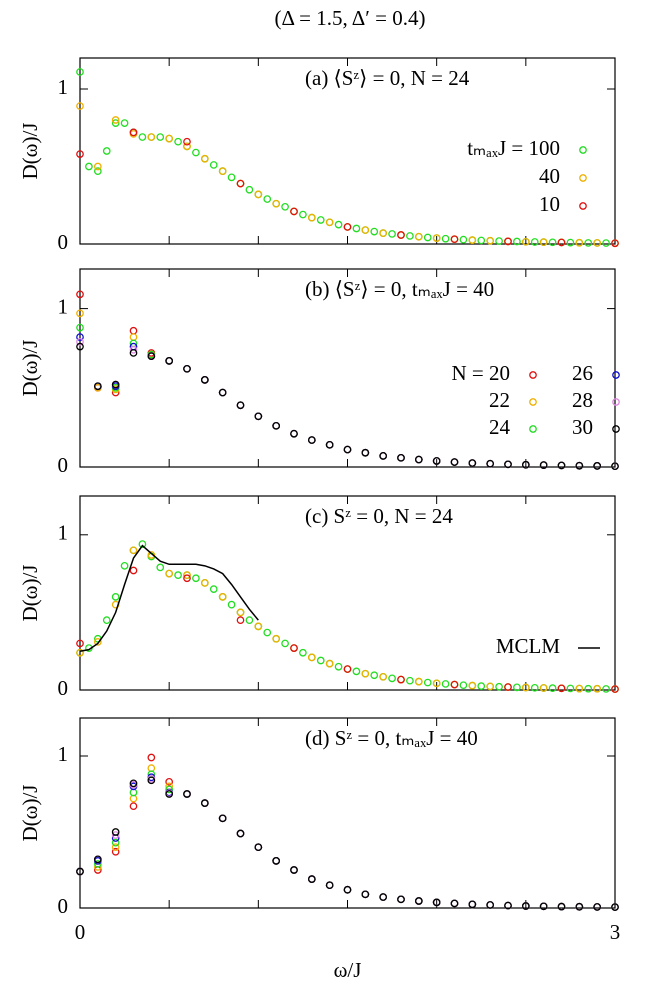 The height and width of the screenshot is (994, 664). I want to click on x-tick-label: 3, so click(615, 932).